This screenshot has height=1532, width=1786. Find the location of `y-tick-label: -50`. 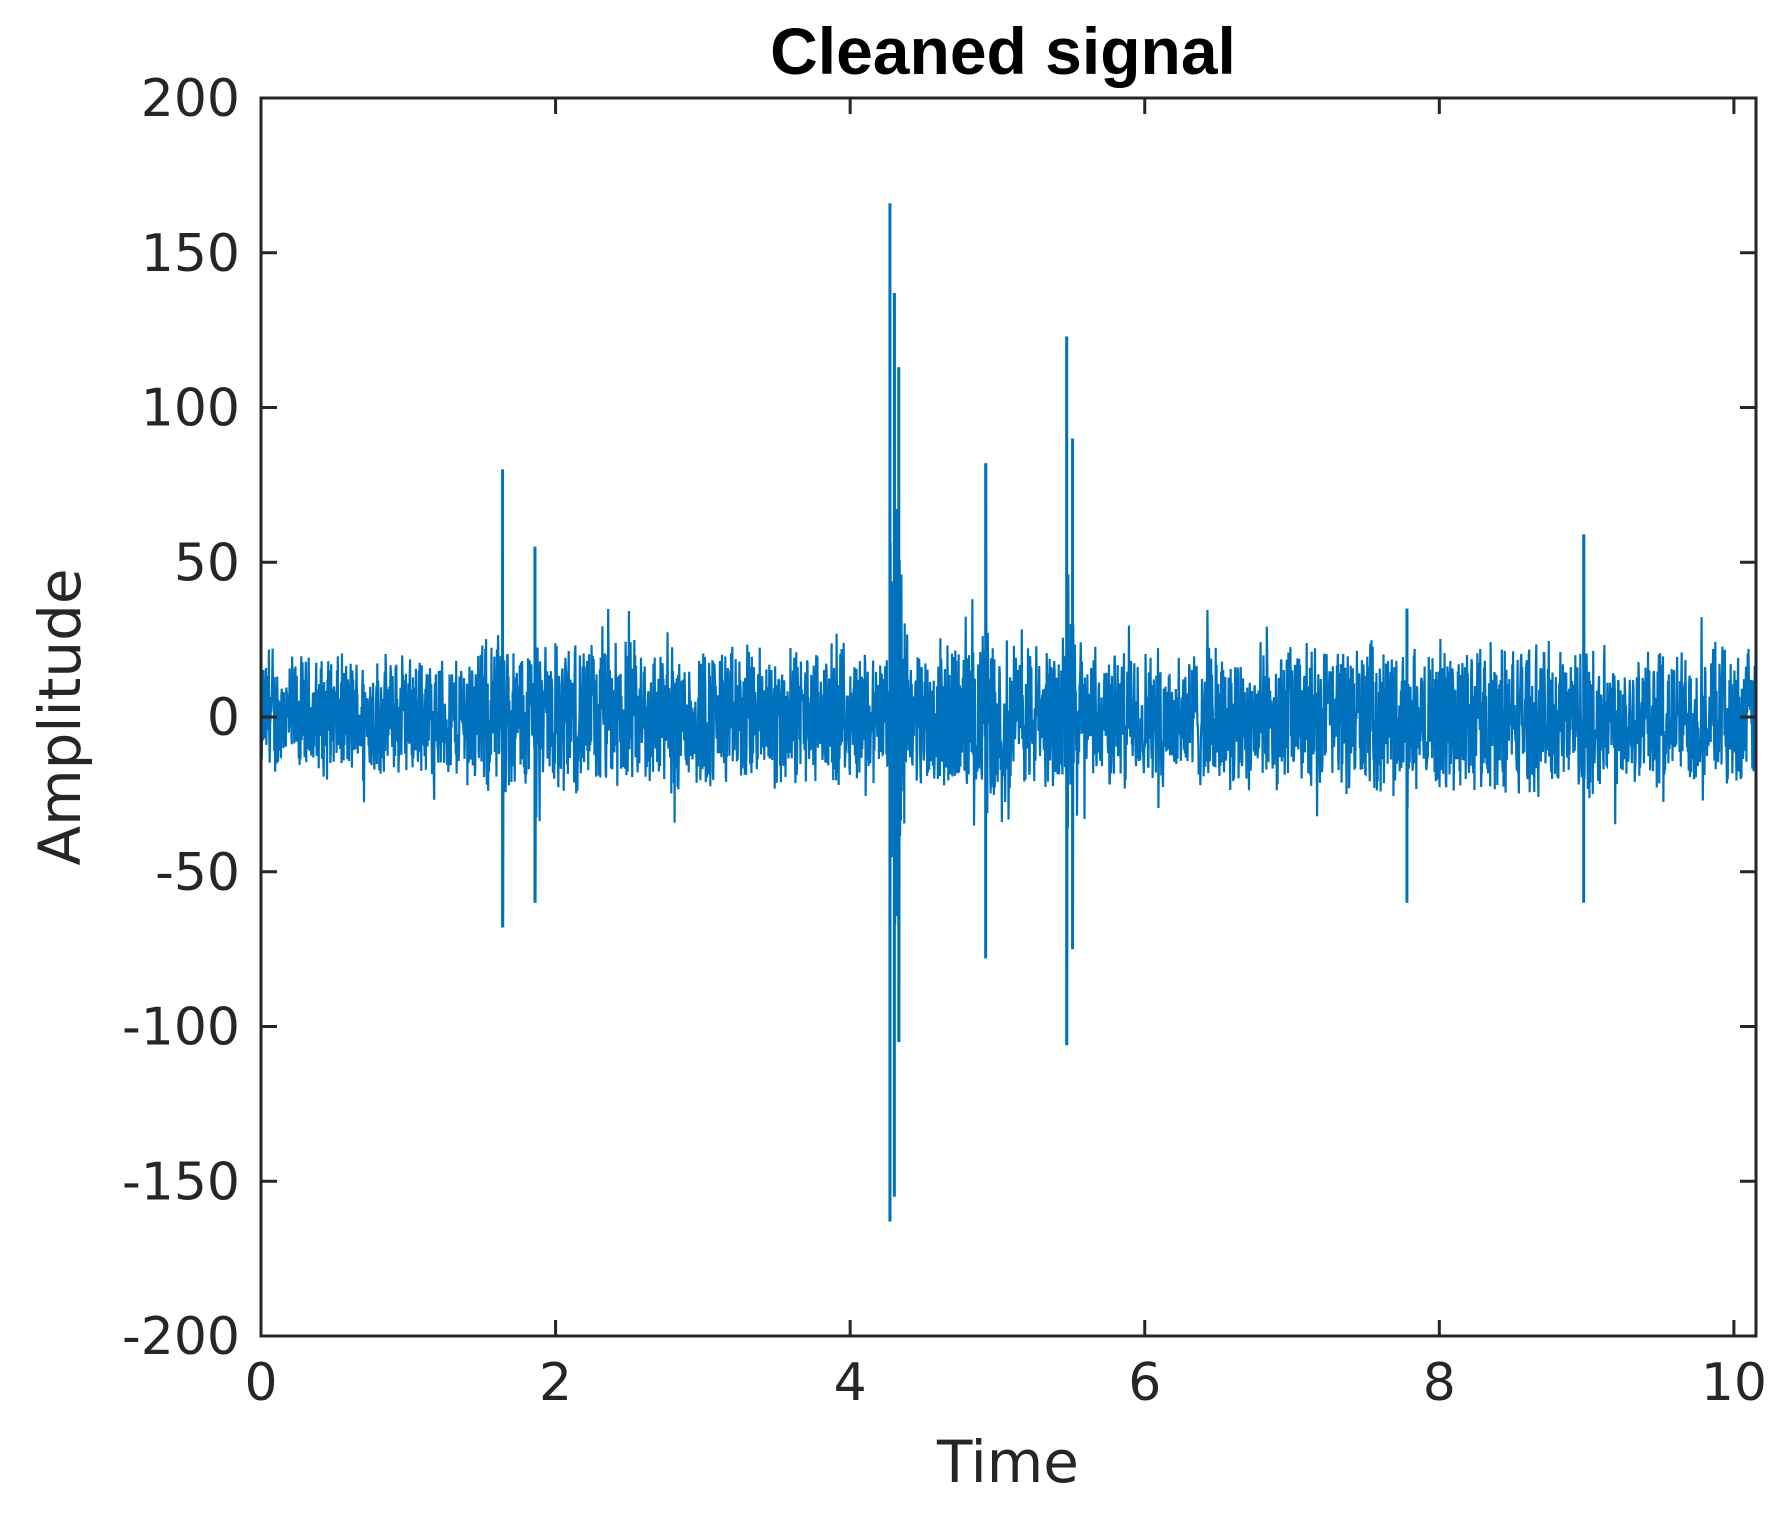

y-tick-label: -50 is located at coordinates (197, 873).